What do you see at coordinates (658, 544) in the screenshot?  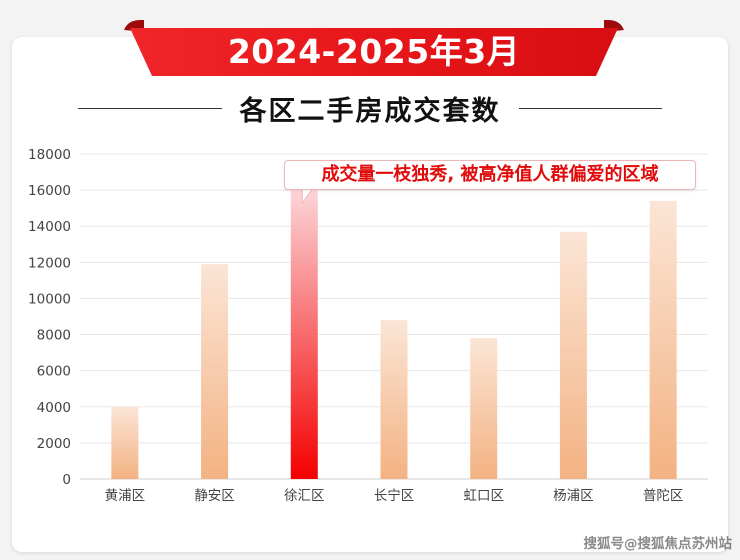 I see `watermark: 搜狐号@搜狐焦点苏州站` at bounding box center [658, 544].